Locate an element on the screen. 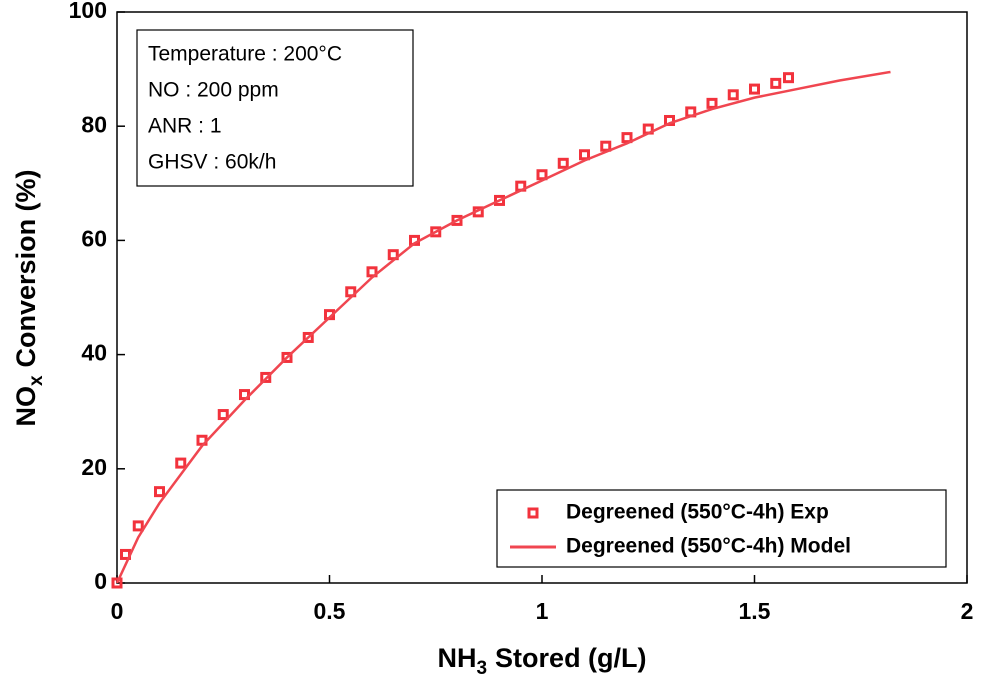 The height and width of the screenshot is (688, 981). legend-box is located at coordinates (721, 528).